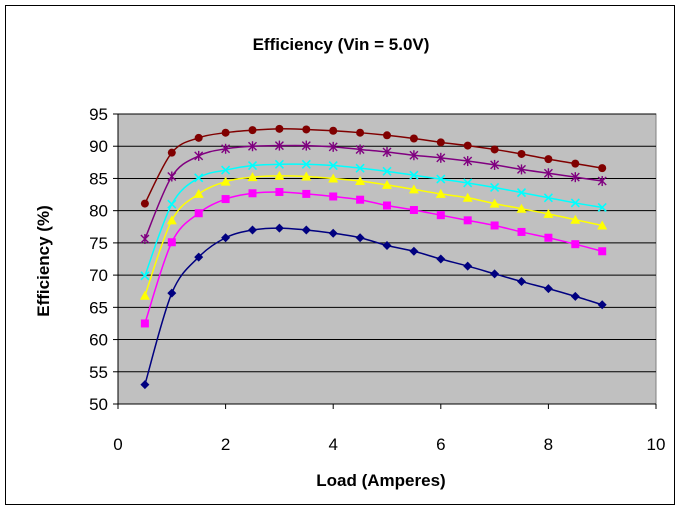 This screenshot has width=682, height=510. What do you see at coordinates (548, 444) in the screenshot?
I see `x-tick-label: 8` at bounding box center [548, 444].